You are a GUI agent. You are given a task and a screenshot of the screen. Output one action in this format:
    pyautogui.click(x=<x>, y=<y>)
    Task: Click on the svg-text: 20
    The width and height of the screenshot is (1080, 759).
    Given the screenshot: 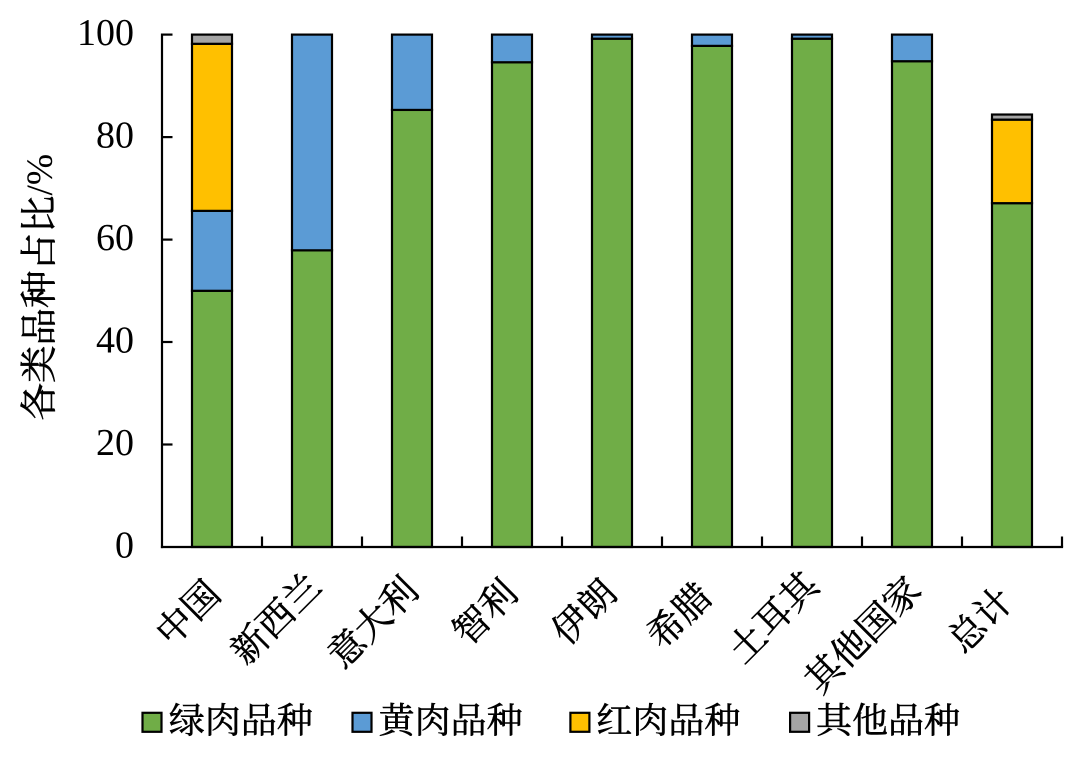 What is the action you would take?
    pyautogui.click(x=115, y=443)
    